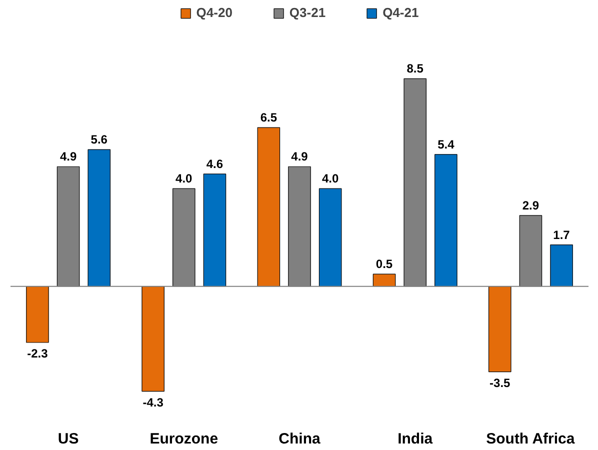  Describe the element at coordinates (561, 235) in the screenshot. I see `data-label: 1.7` at that location.